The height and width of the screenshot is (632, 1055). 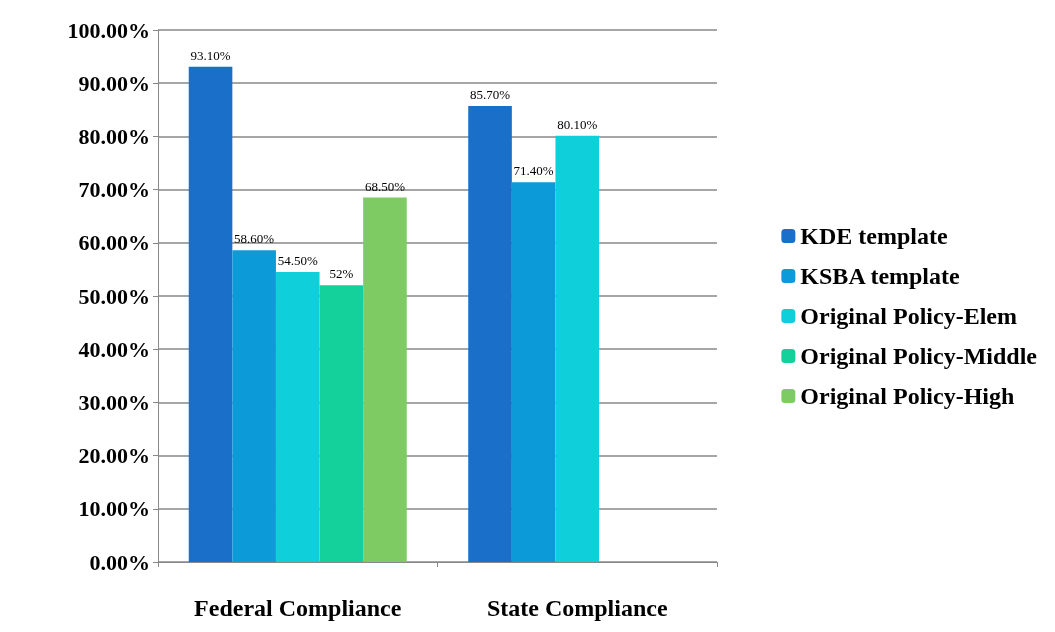 I want to click on y-tick-label: 0.00%, so click(x=119, y=562).